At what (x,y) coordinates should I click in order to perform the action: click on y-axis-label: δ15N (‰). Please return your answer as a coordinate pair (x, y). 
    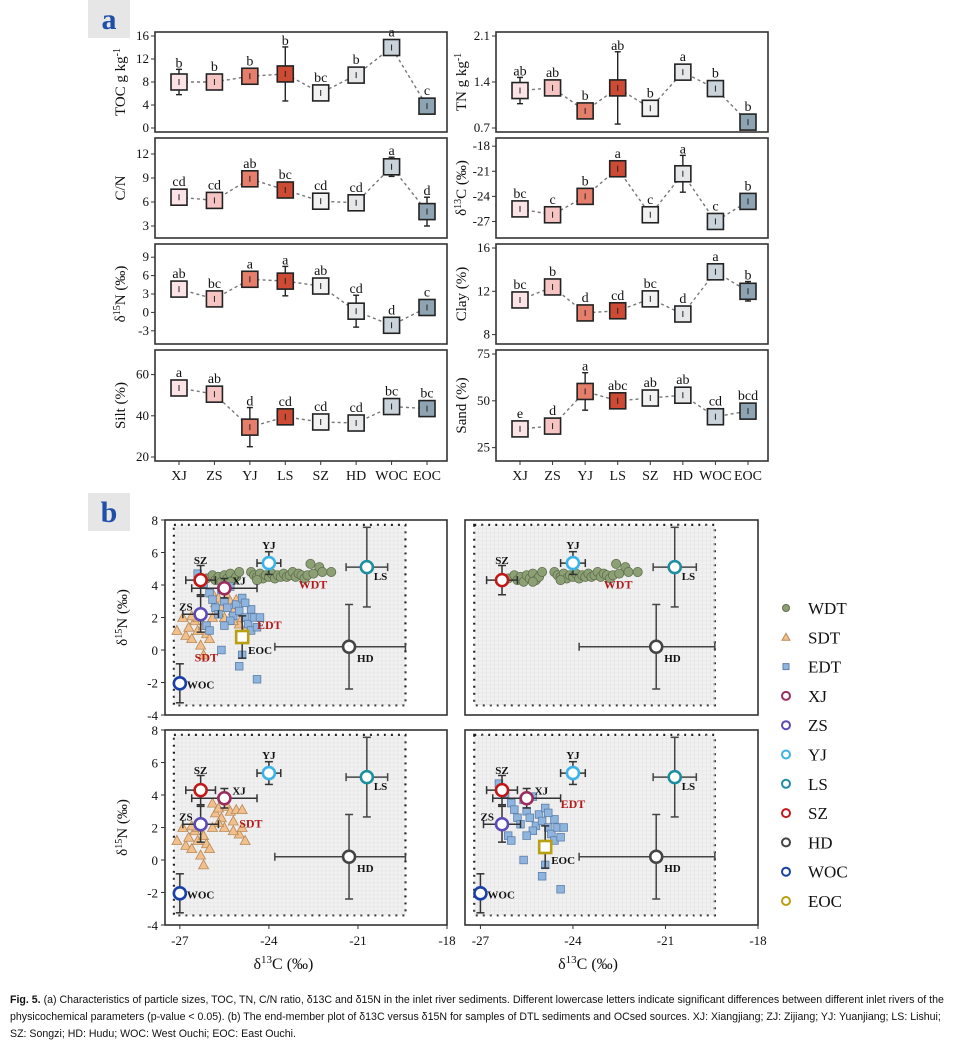
    Looking at the image, I should click on (121, 294).